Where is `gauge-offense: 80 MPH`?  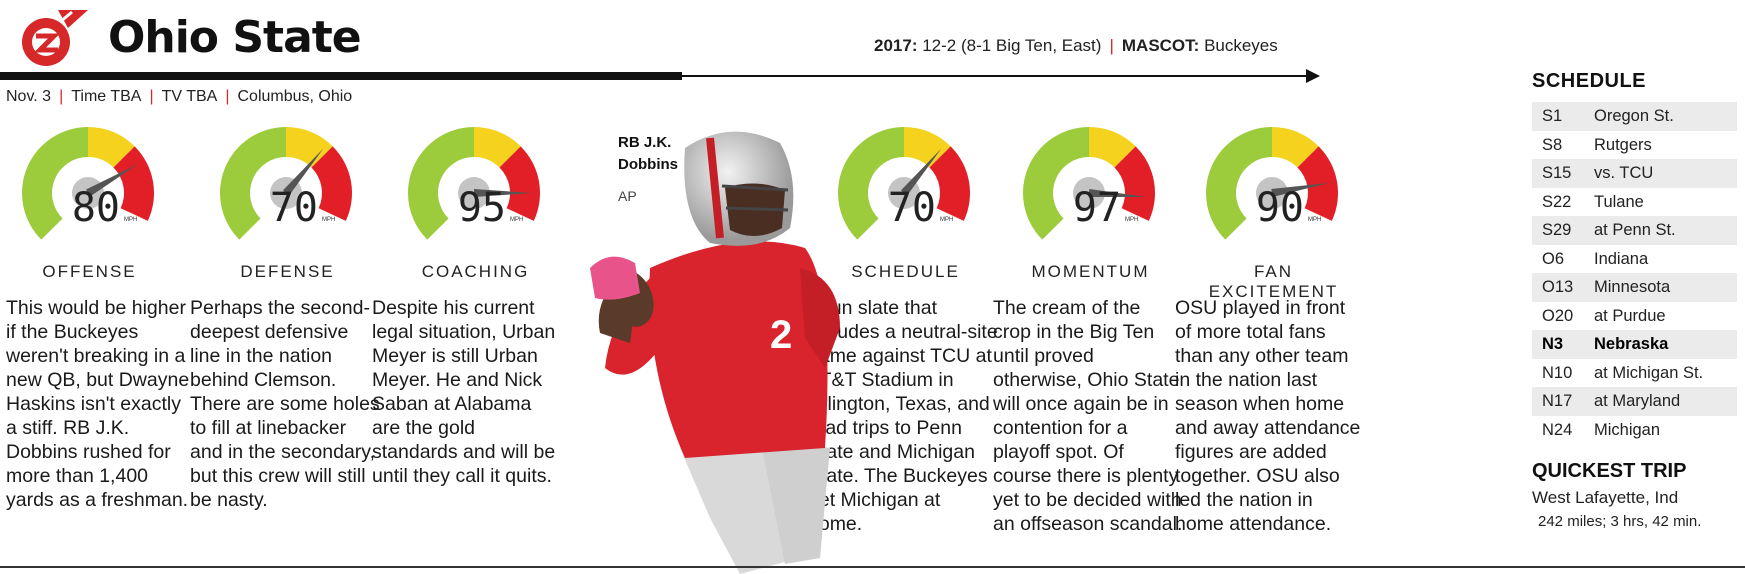
gauge-offense: 80 MPH is located at coordinates (88, 183).